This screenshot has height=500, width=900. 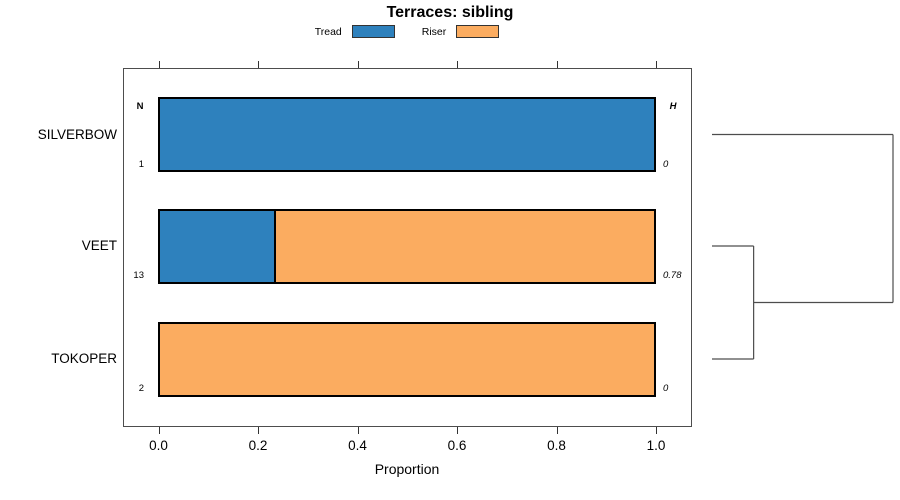 What do you see at coordinates (141, 164) in the screenshot?
I see `n-value: 1` at bounding box center [141, 164].